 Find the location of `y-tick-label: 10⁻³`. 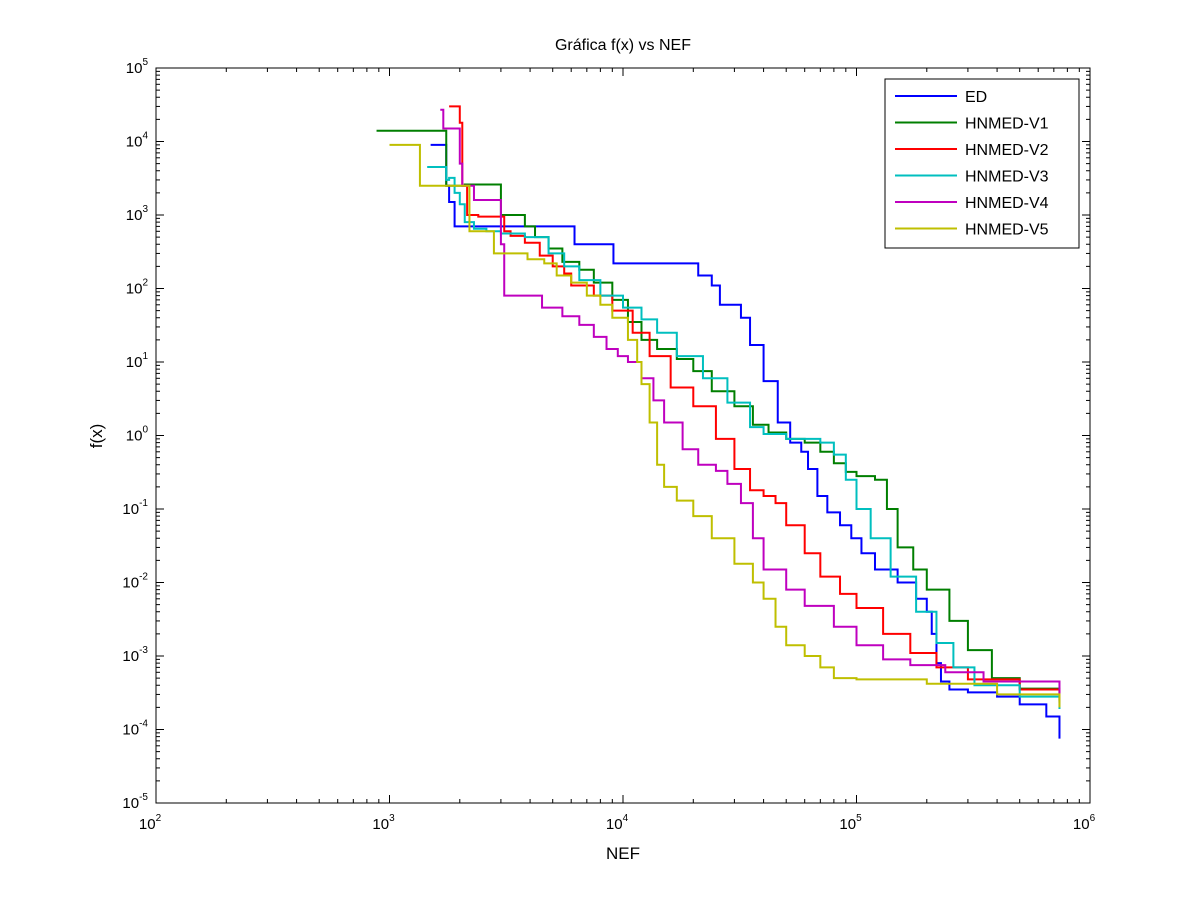

y-tick-label: 10⁻³ is located at coordinates (135, 655).